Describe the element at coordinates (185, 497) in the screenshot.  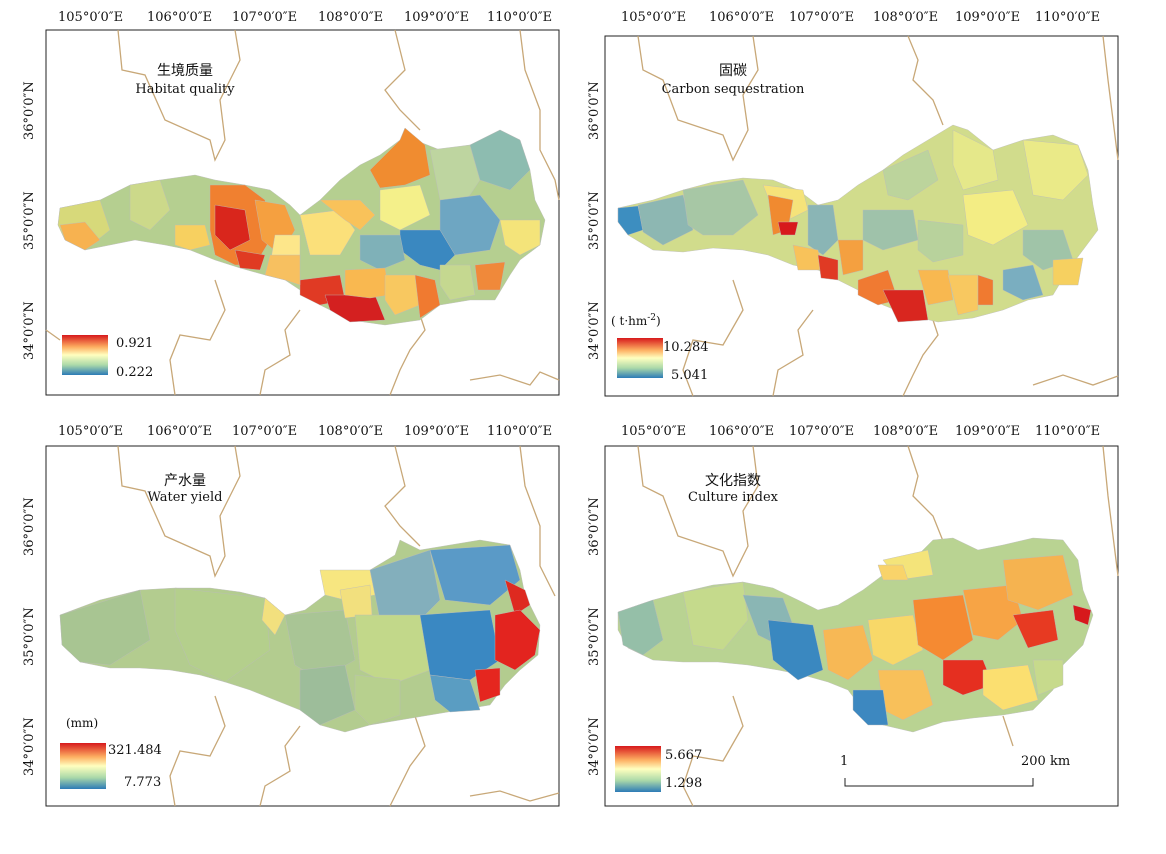
I see `panel-title-en: Water yield` at that location.